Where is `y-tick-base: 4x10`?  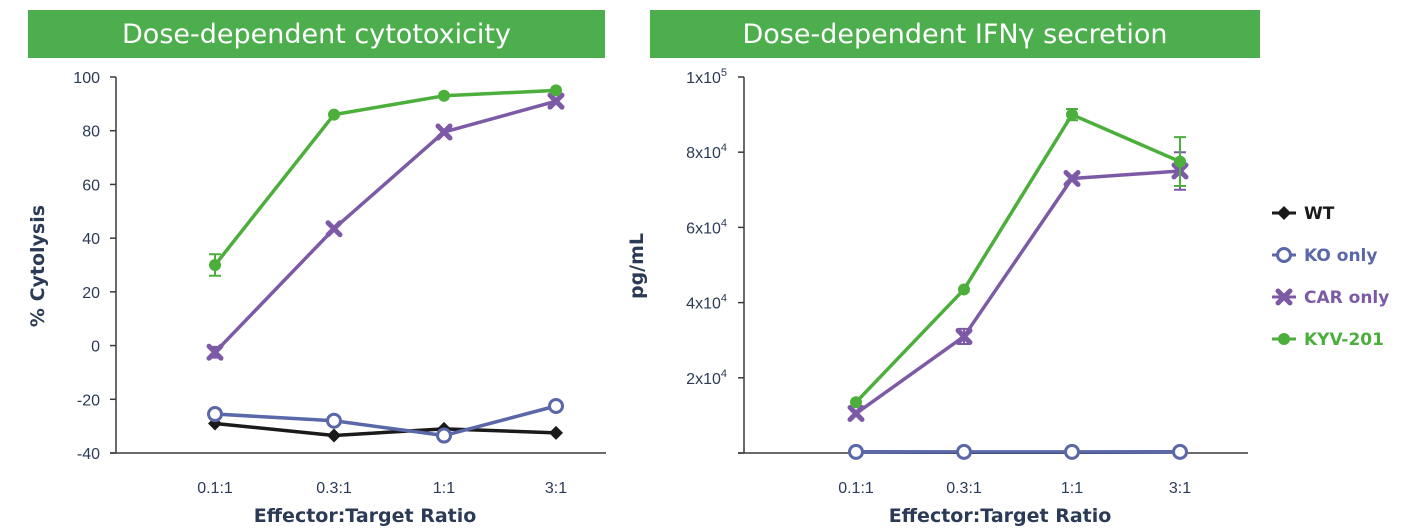 y-tick-base: 4x10 is located at coordinates (703, 304).